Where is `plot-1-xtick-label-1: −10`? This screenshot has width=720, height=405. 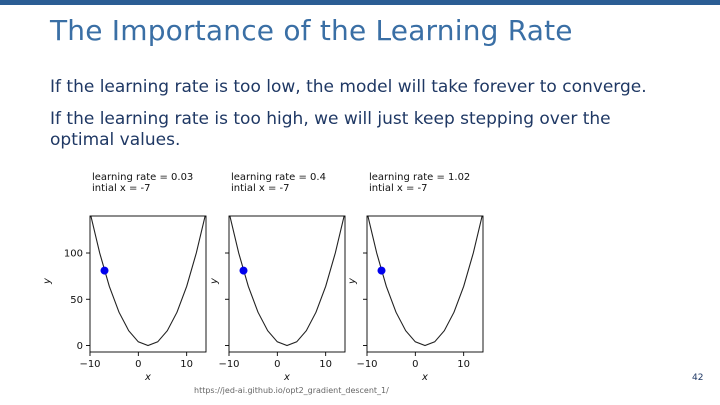 plot-1-xtick-label-1: −10 is located at coordinates (89, 364).